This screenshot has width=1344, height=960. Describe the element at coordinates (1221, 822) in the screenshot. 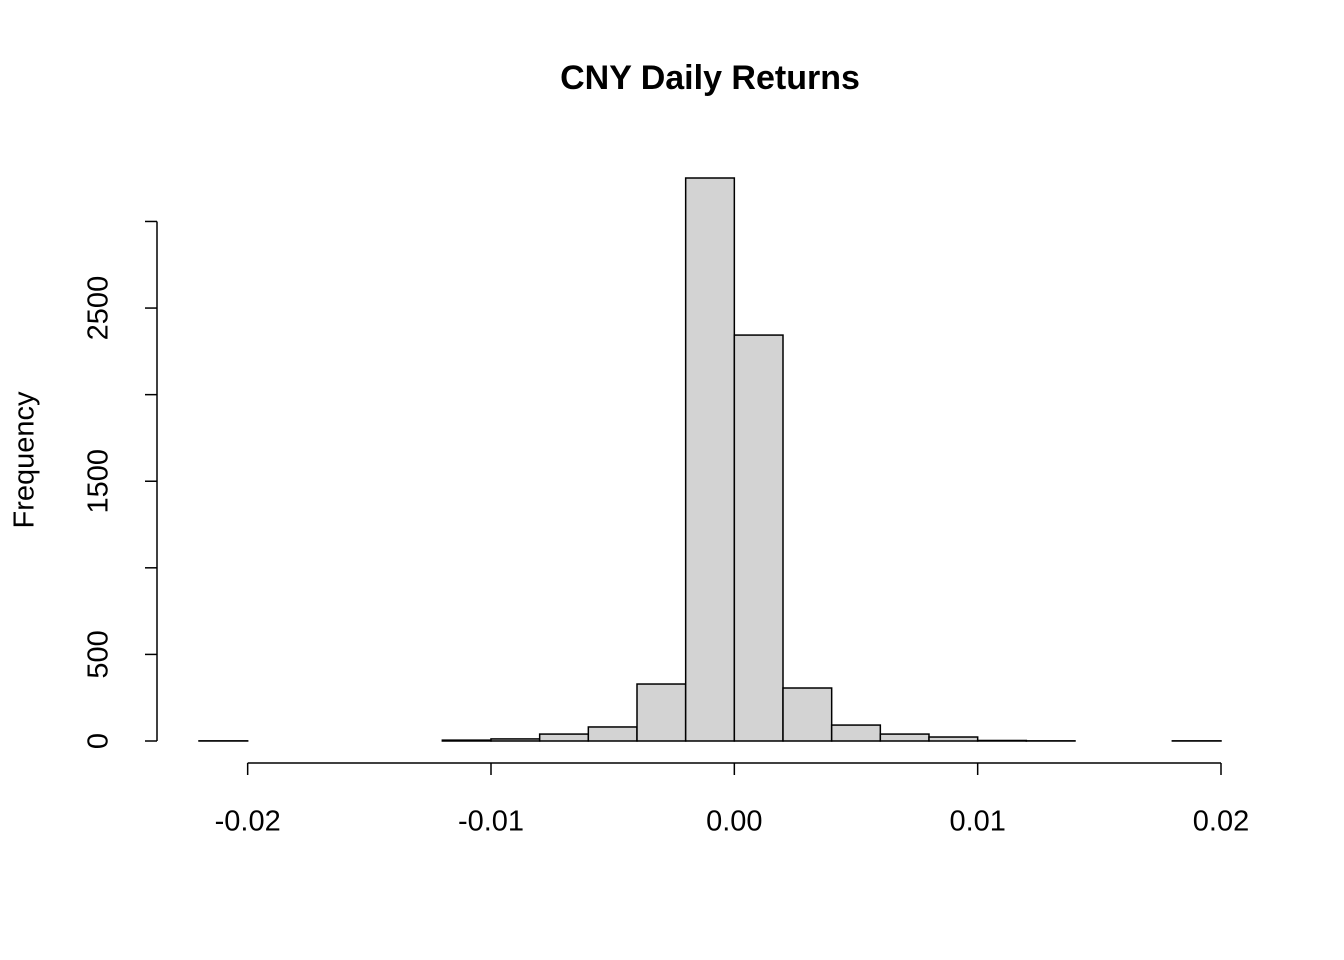

I see `x-tick-label: 0.02` at that location.